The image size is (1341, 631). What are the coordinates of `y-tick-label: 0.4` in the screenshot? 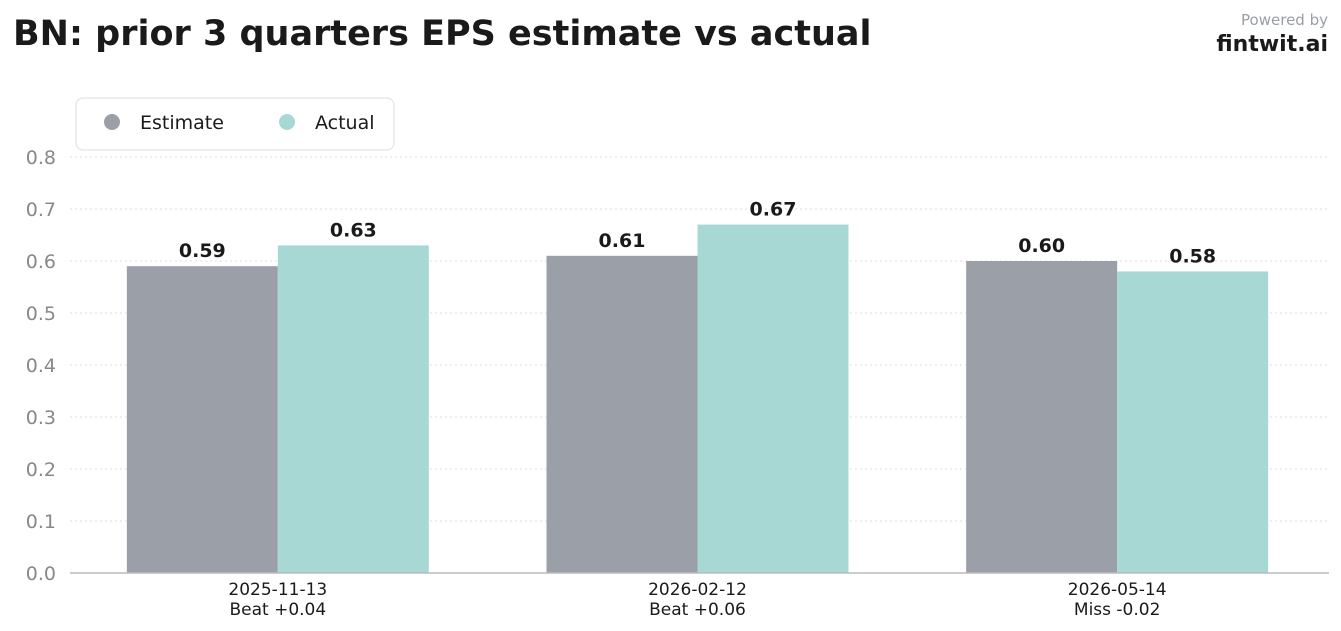 It's located at (41, 366).